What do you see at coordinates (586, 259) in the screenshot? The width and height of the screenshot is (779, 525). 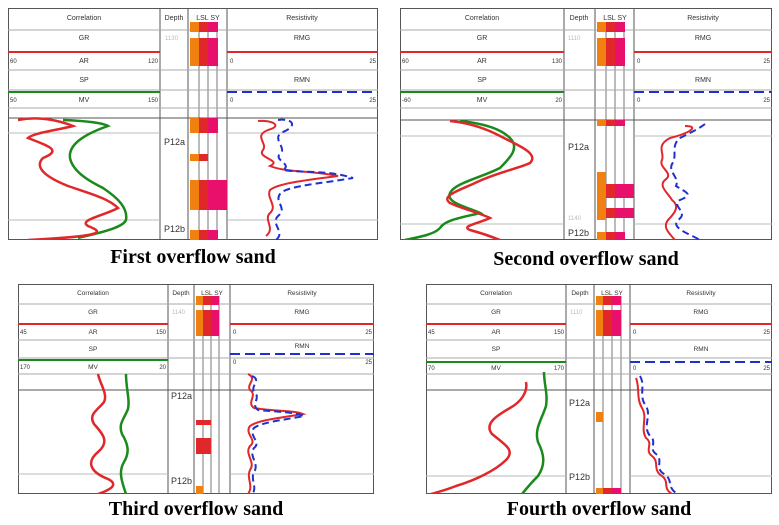 I see `caption-2: Second overflow sand` at bounding box center [586, 259].